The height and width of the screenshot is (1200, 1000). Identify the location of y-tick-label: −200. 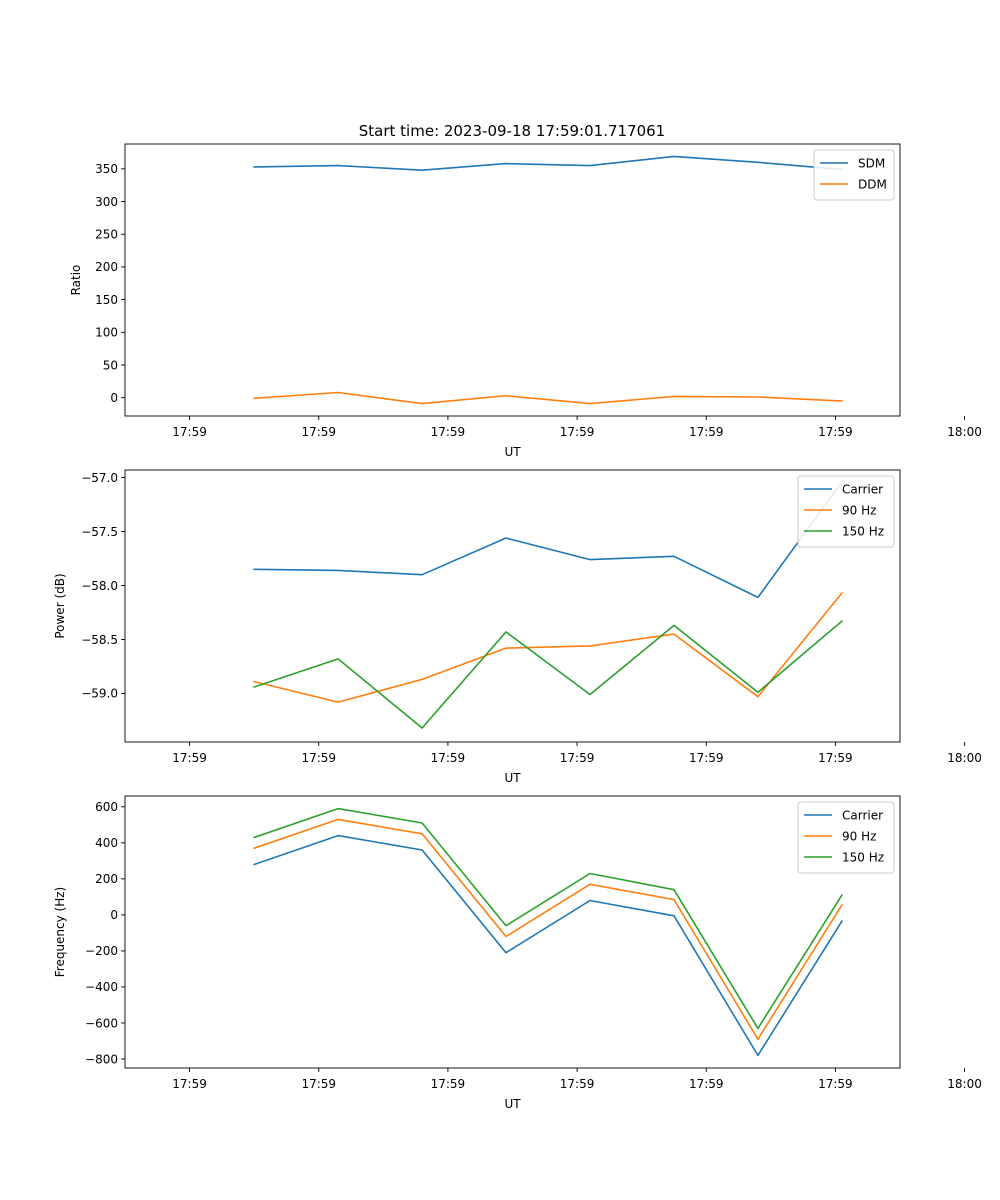
(101, 951).